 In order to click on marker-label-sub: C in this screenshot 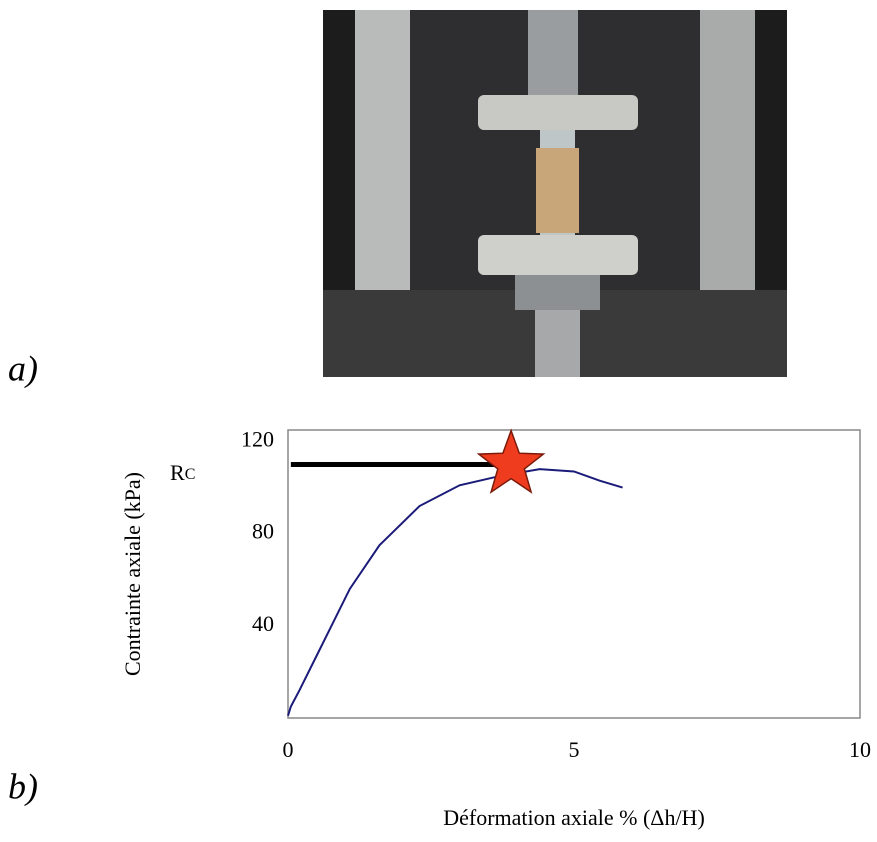, I will do `click(190, 474)`.